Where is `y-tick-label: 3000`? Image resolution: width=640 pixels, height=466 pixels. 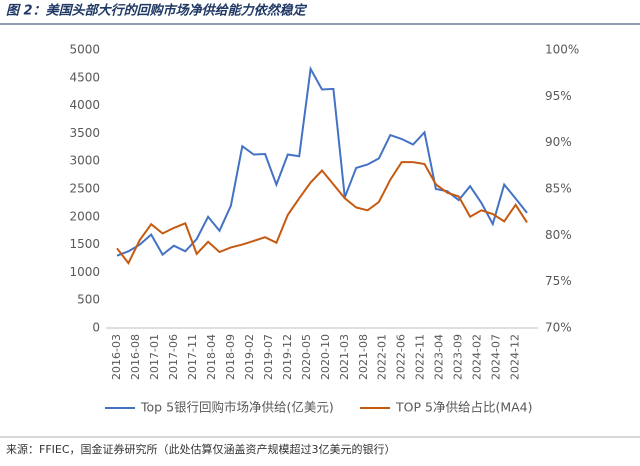 y-tick-label: 3000 is located at coordinates (84, 161).